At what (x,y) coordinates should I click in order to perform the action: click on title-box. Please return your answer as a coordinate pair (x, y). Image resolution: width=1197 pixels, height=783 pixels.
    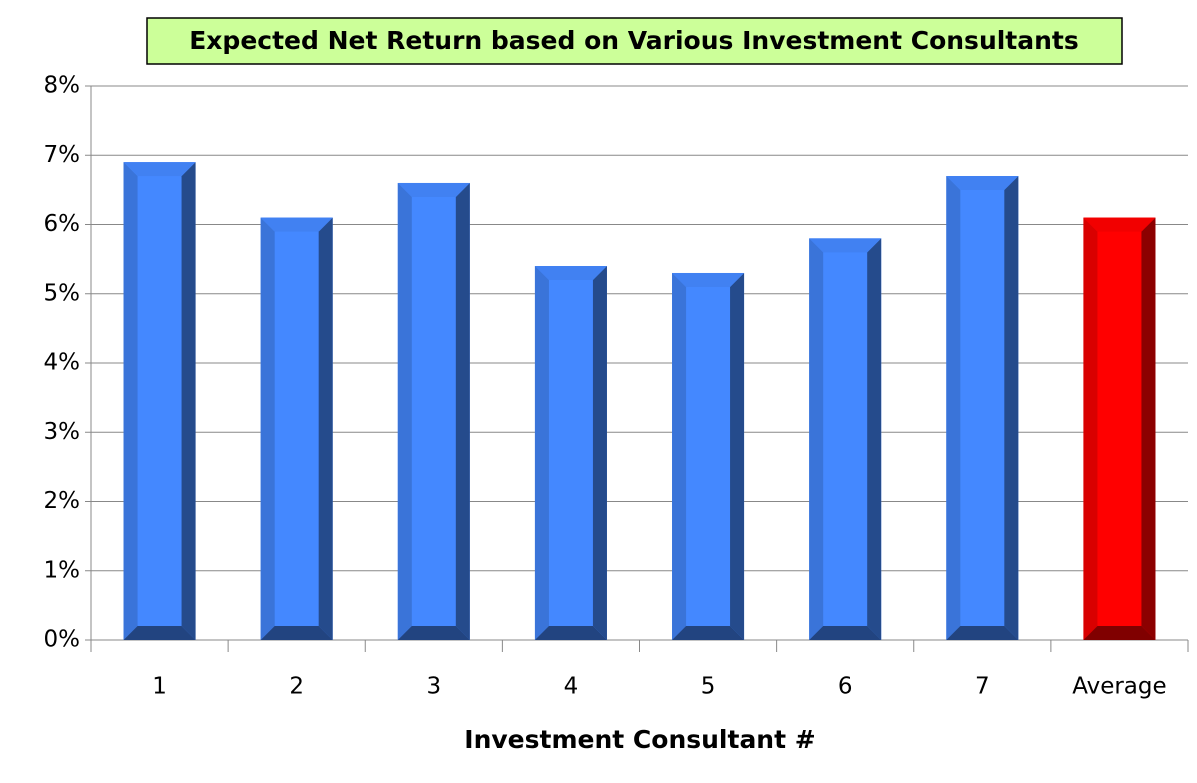
    Looking at the image, I should click on (634, 41).